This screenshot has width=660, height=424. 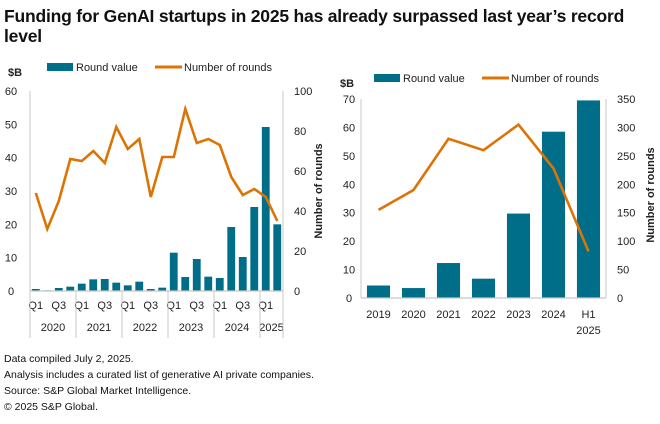 What do you see at coordinates (60, 67) in the screenshot?
I see `left-legend-bar-swatch` at bounding box center [60, 67].